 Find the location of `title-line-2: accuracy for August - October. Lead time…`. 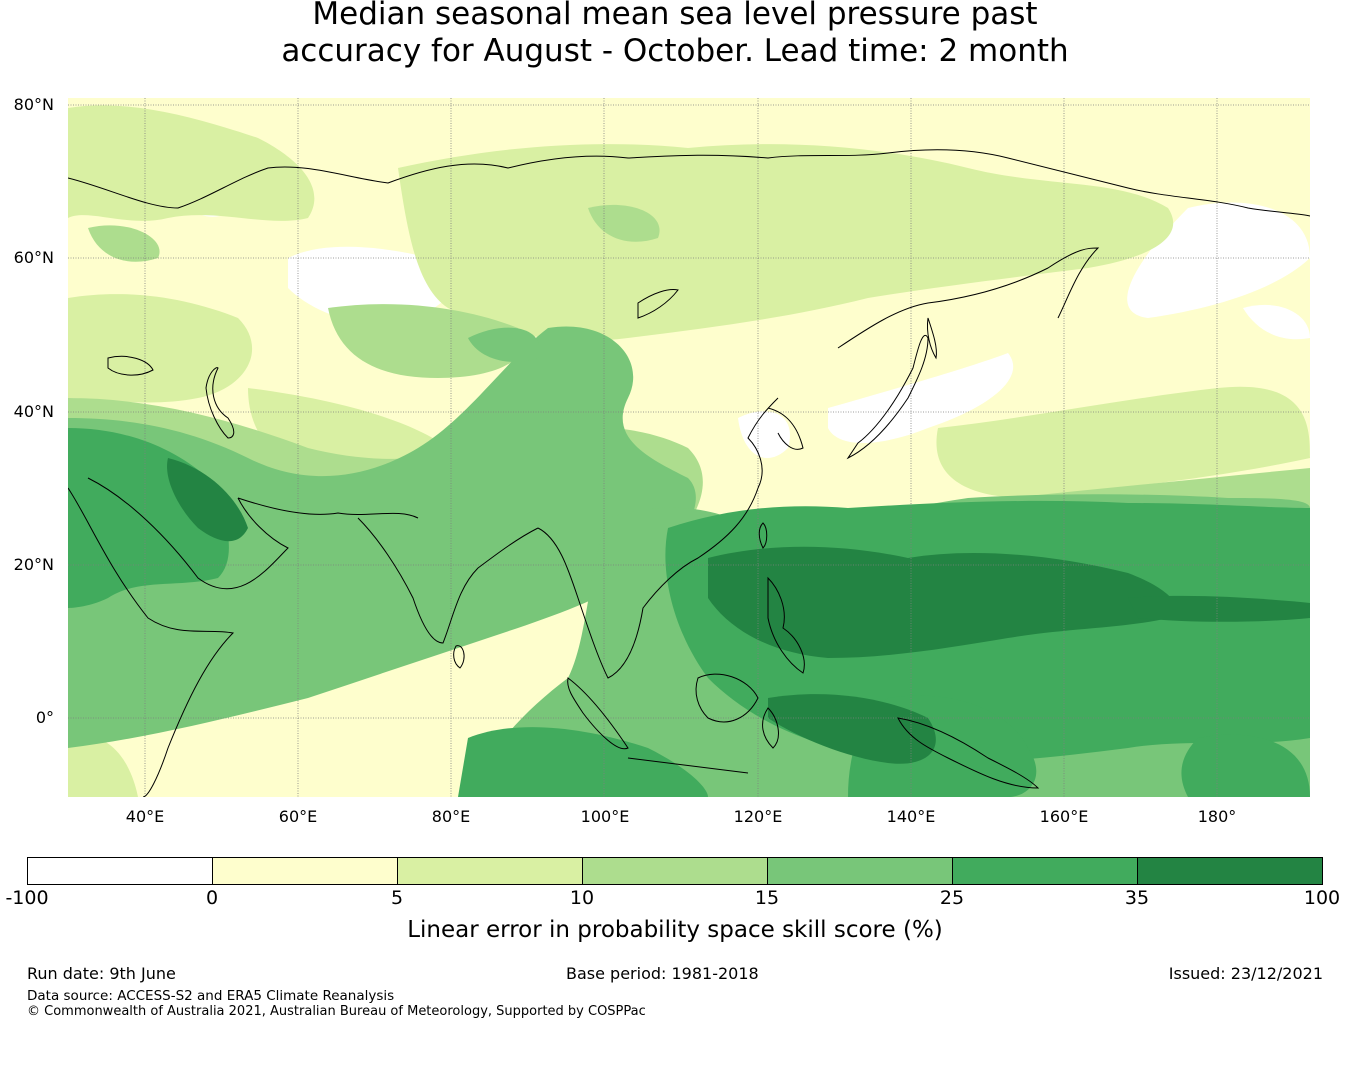

title-line-2: accuracy for August - October. Lead time… is located at coordinates (675, 51).